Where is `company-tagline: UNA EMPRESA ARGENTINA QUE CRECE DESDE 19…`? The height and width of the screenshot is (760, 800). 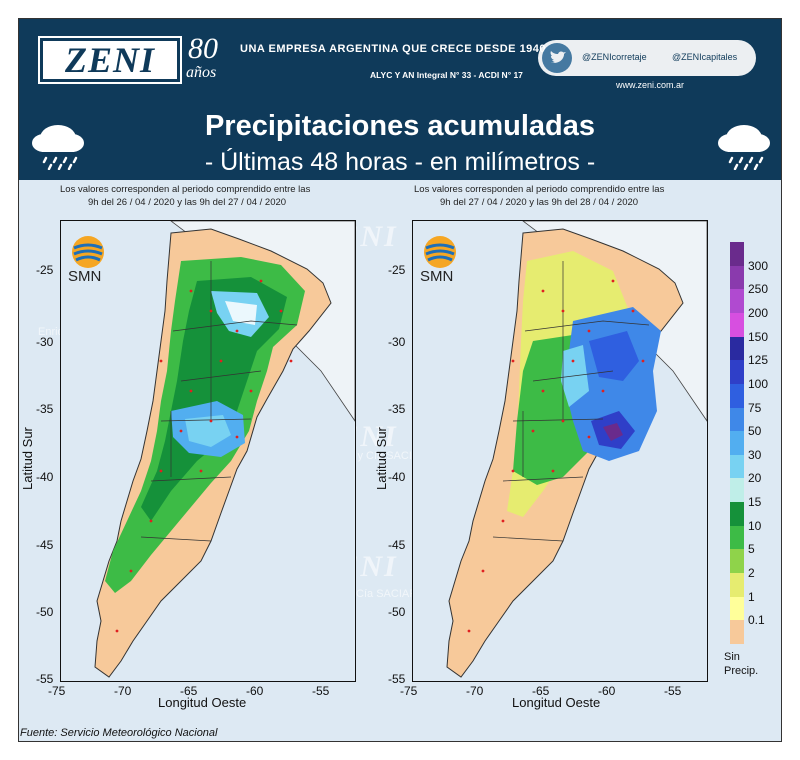
company-tagline: UNA EMPRESA ARGENTINA QUE CRECE DESDE 19… is located at coordinates (393, 49).